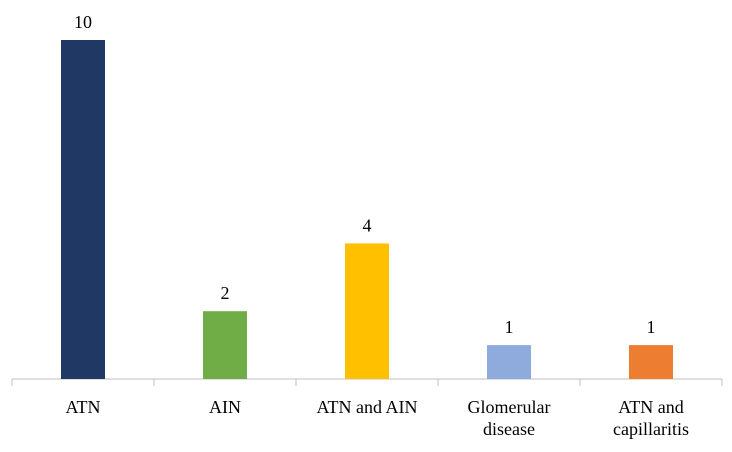 The width and height of the screenshot is (732, 452). What do you see at coordinates (83, 22) in the screenshot?
I see `value-label: 10` at bounding box center [83, 22].